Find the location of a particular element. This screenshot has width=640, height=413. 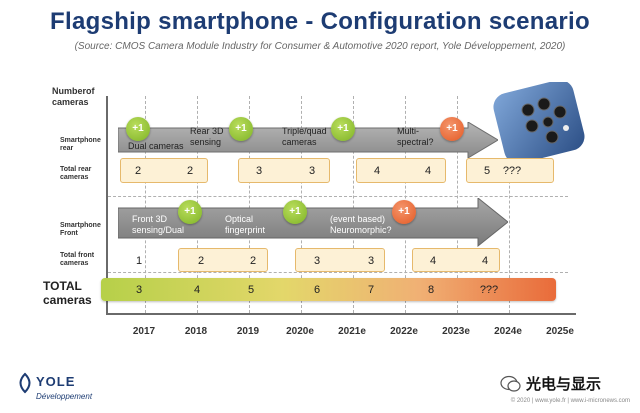

front-step-note: Front 3D sensing/Dual is located at coordinates (162, 225).